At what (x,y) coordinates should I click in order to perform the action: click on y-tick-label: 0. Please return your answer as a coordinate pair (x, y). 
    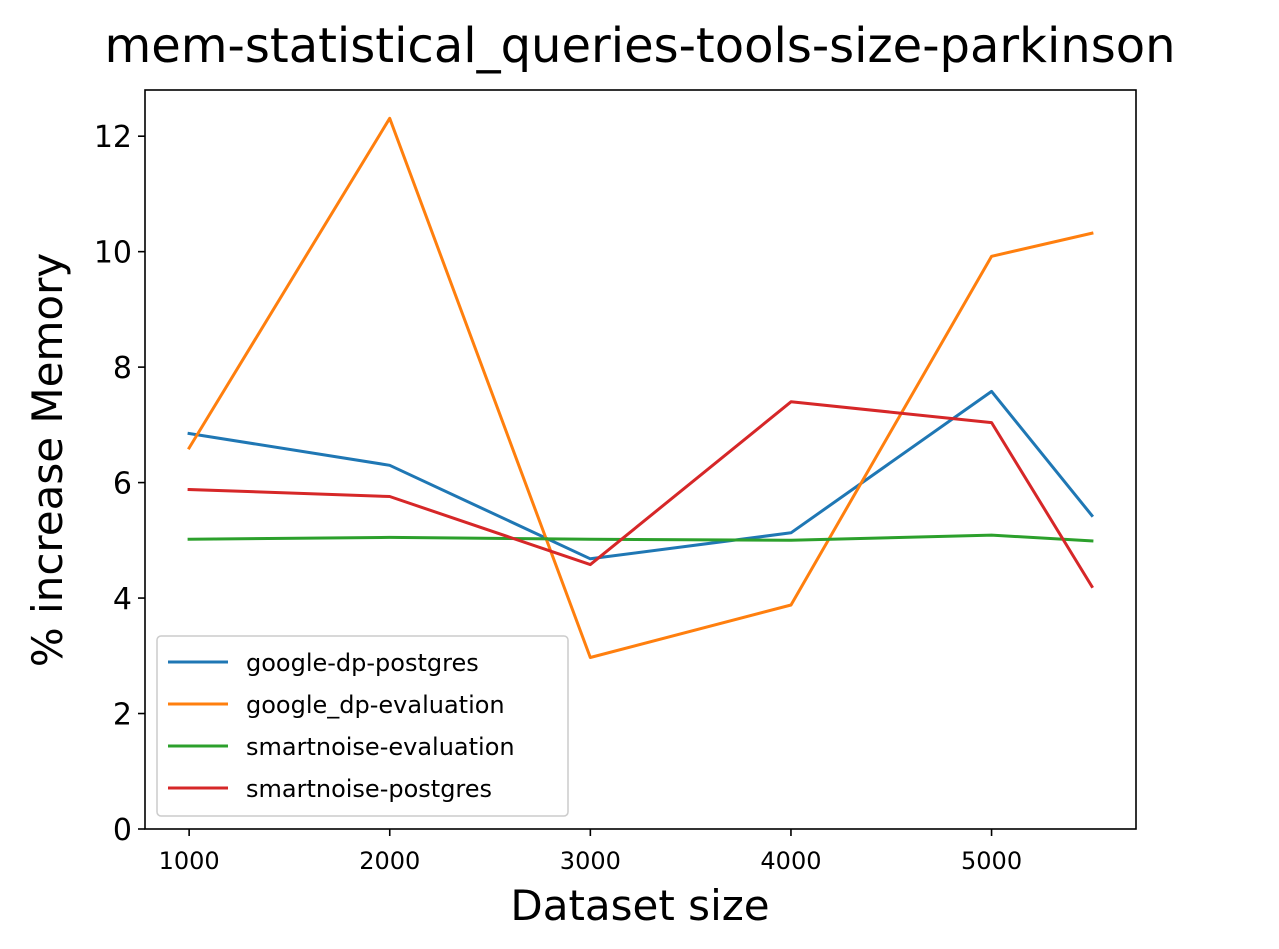
    Looking at the image, I should click on (122, 830).